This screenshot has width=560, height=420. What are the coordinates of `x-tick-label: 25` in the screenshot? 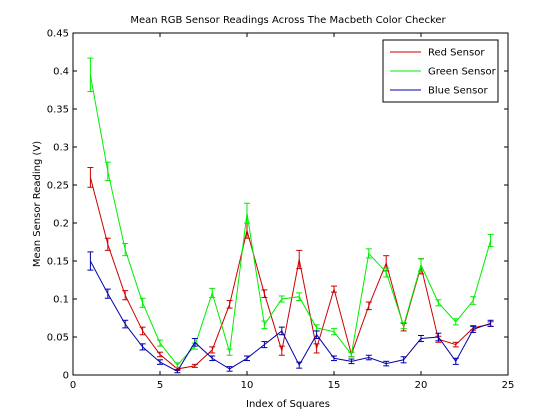 It's located at (508, 385).